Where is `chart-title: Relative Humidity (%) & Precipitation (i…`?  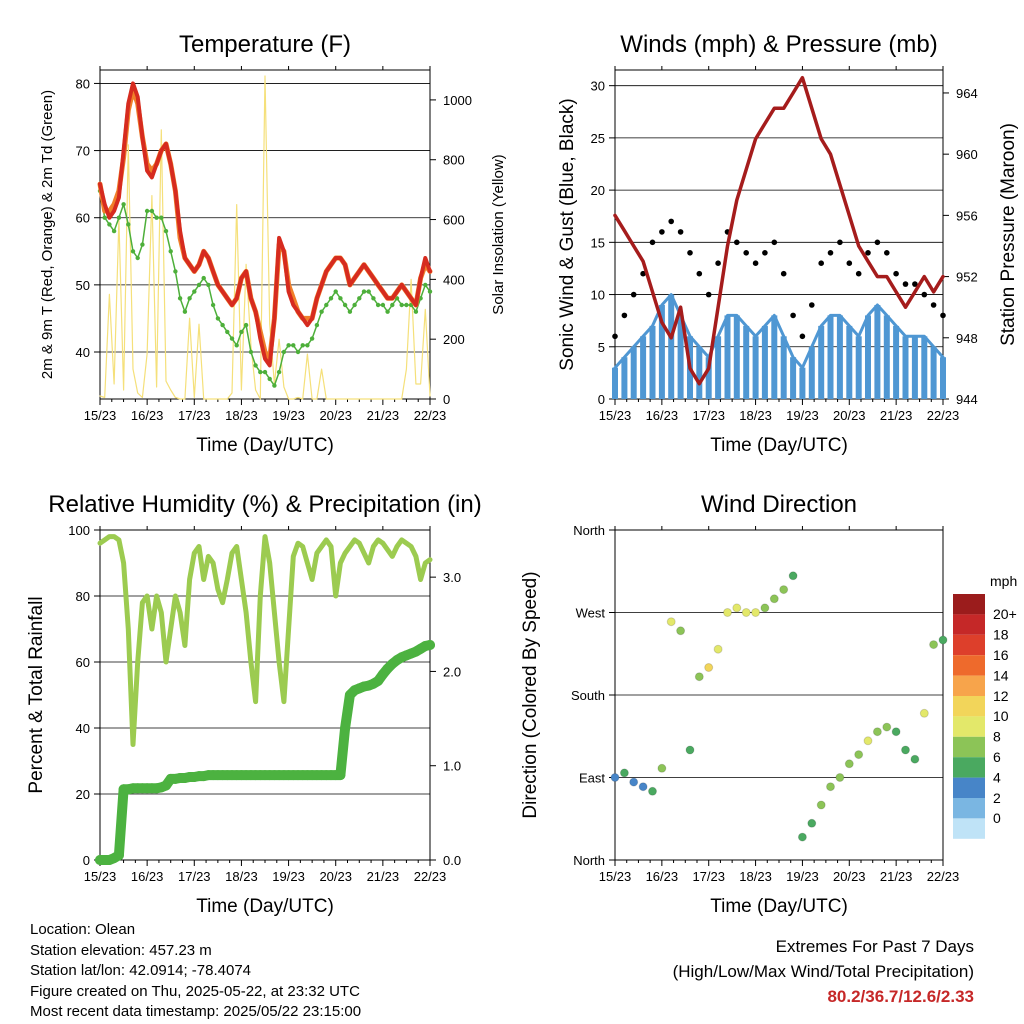
chart-title: Relative Humidity (%) & Precipitation (i… is located at coordinates (264, 504).